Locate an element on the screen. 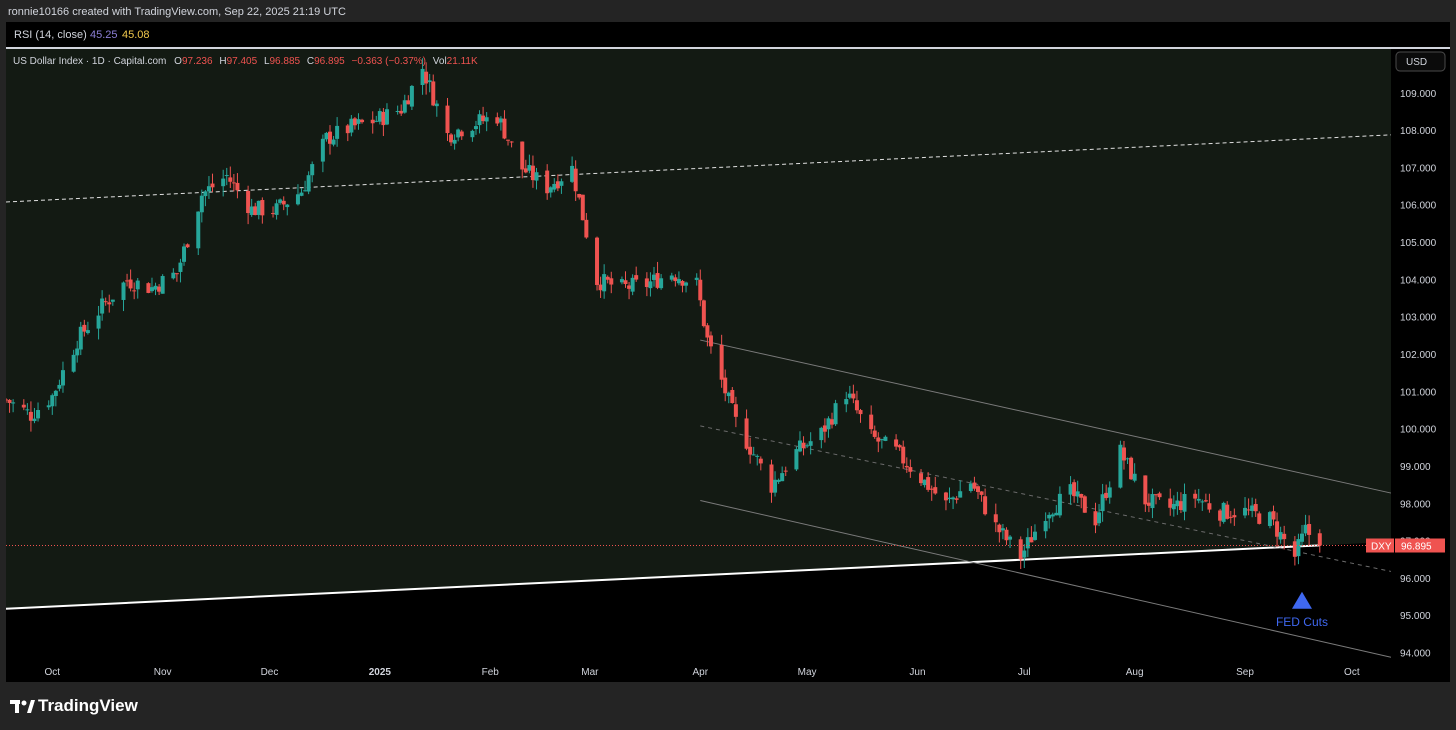 The width and height of the screenshot is (1456, 730). x-tick-label: Jun is located at coordinates (917, 672).